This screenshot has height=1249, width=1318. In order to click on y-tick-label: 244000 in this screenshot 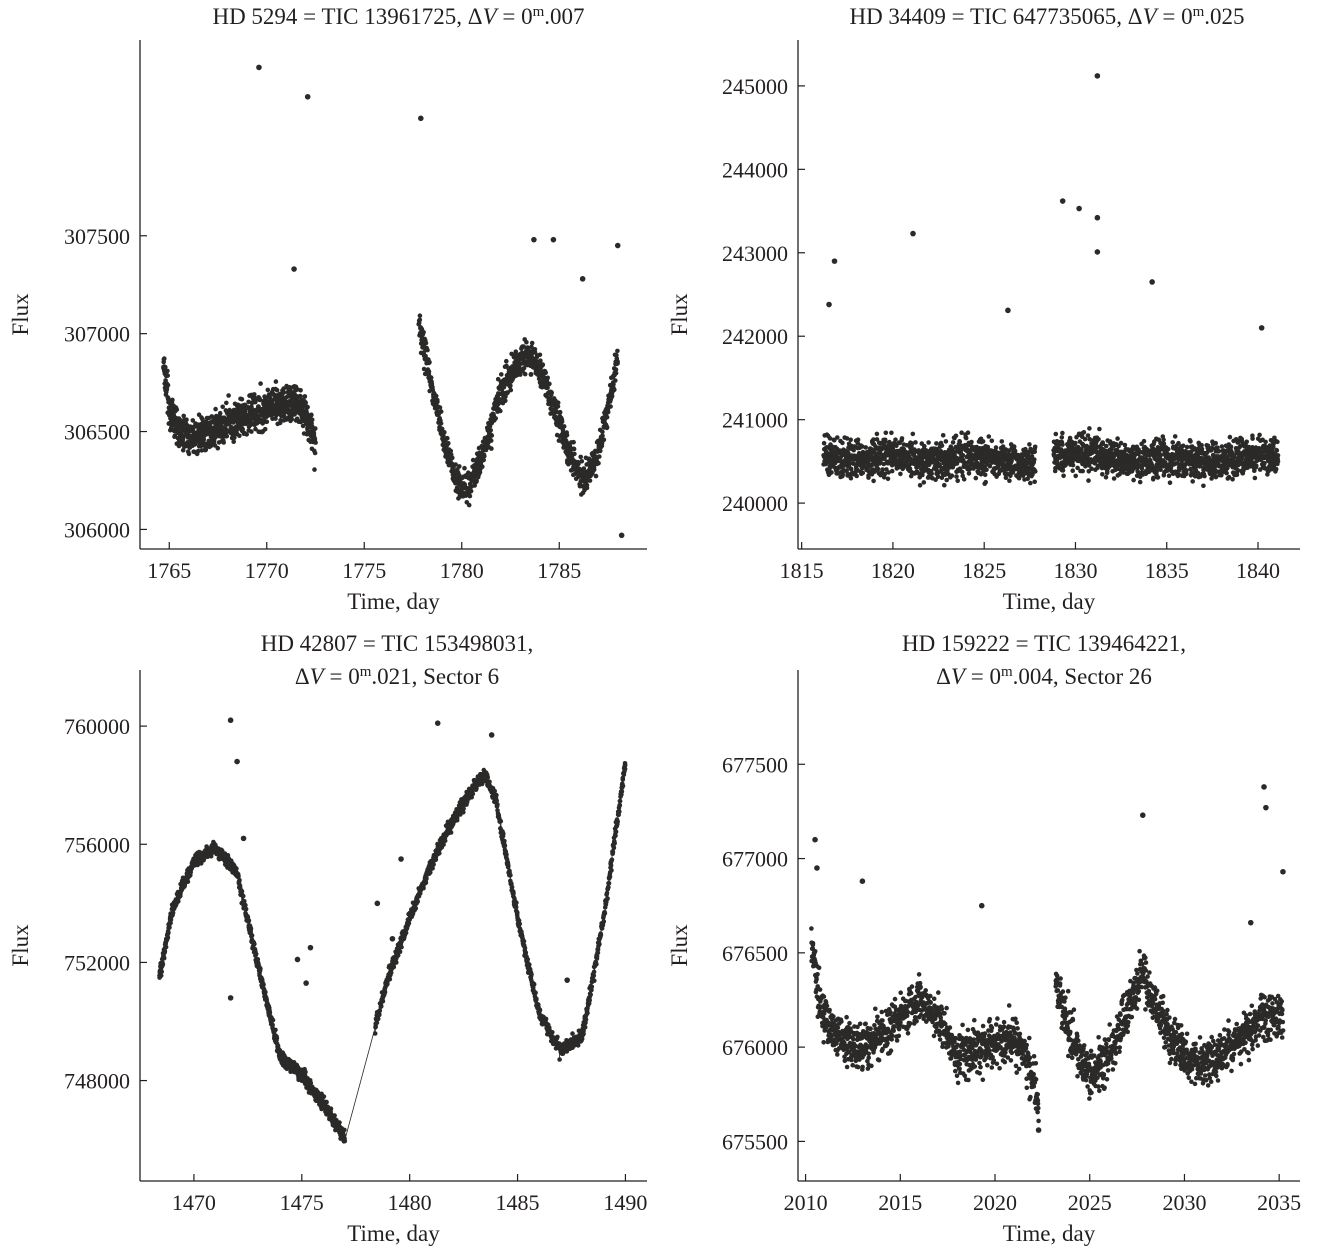, I will do `click(755, 169)`.